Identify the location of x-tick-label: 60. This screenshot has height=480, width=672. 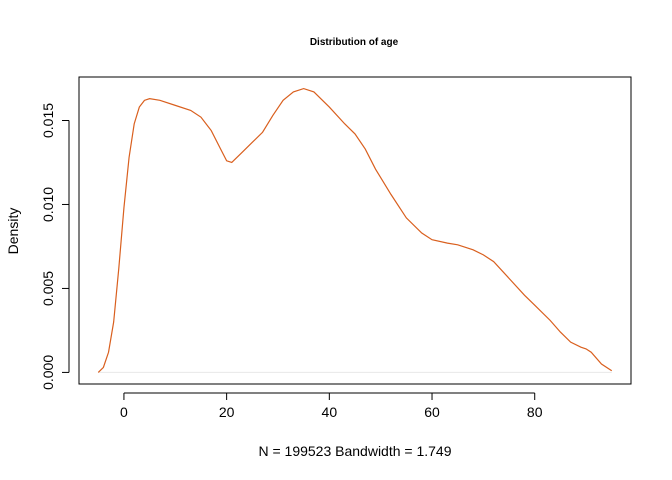
(432, 412).